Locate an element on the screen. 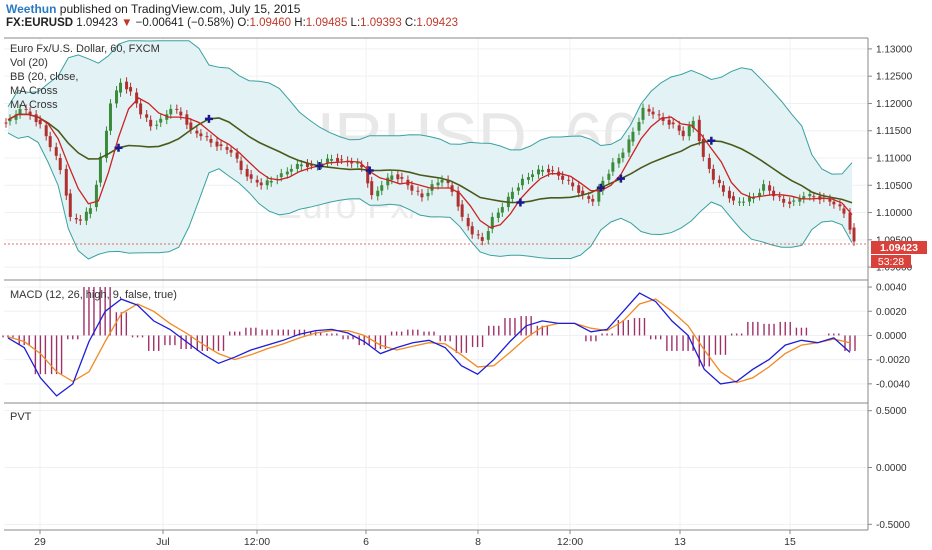  open-label: O: is located at coordinates (243, 23).